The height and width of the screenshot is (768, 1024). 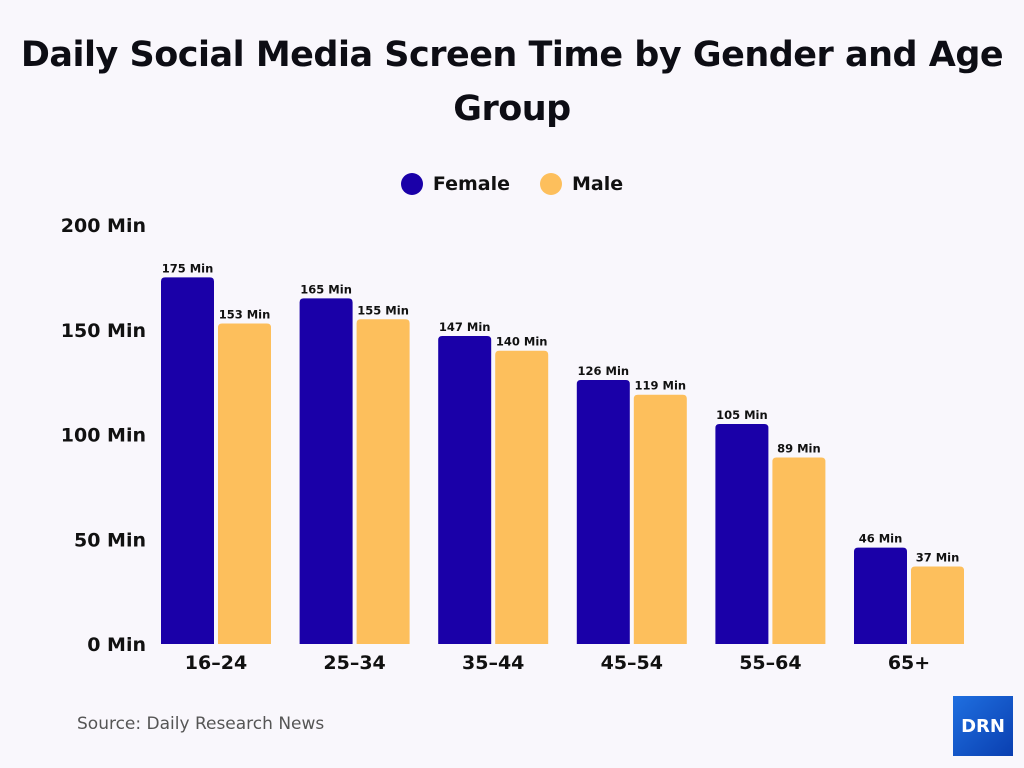 I want to click on data-label: 37 Min, so click(x=938, y=557).